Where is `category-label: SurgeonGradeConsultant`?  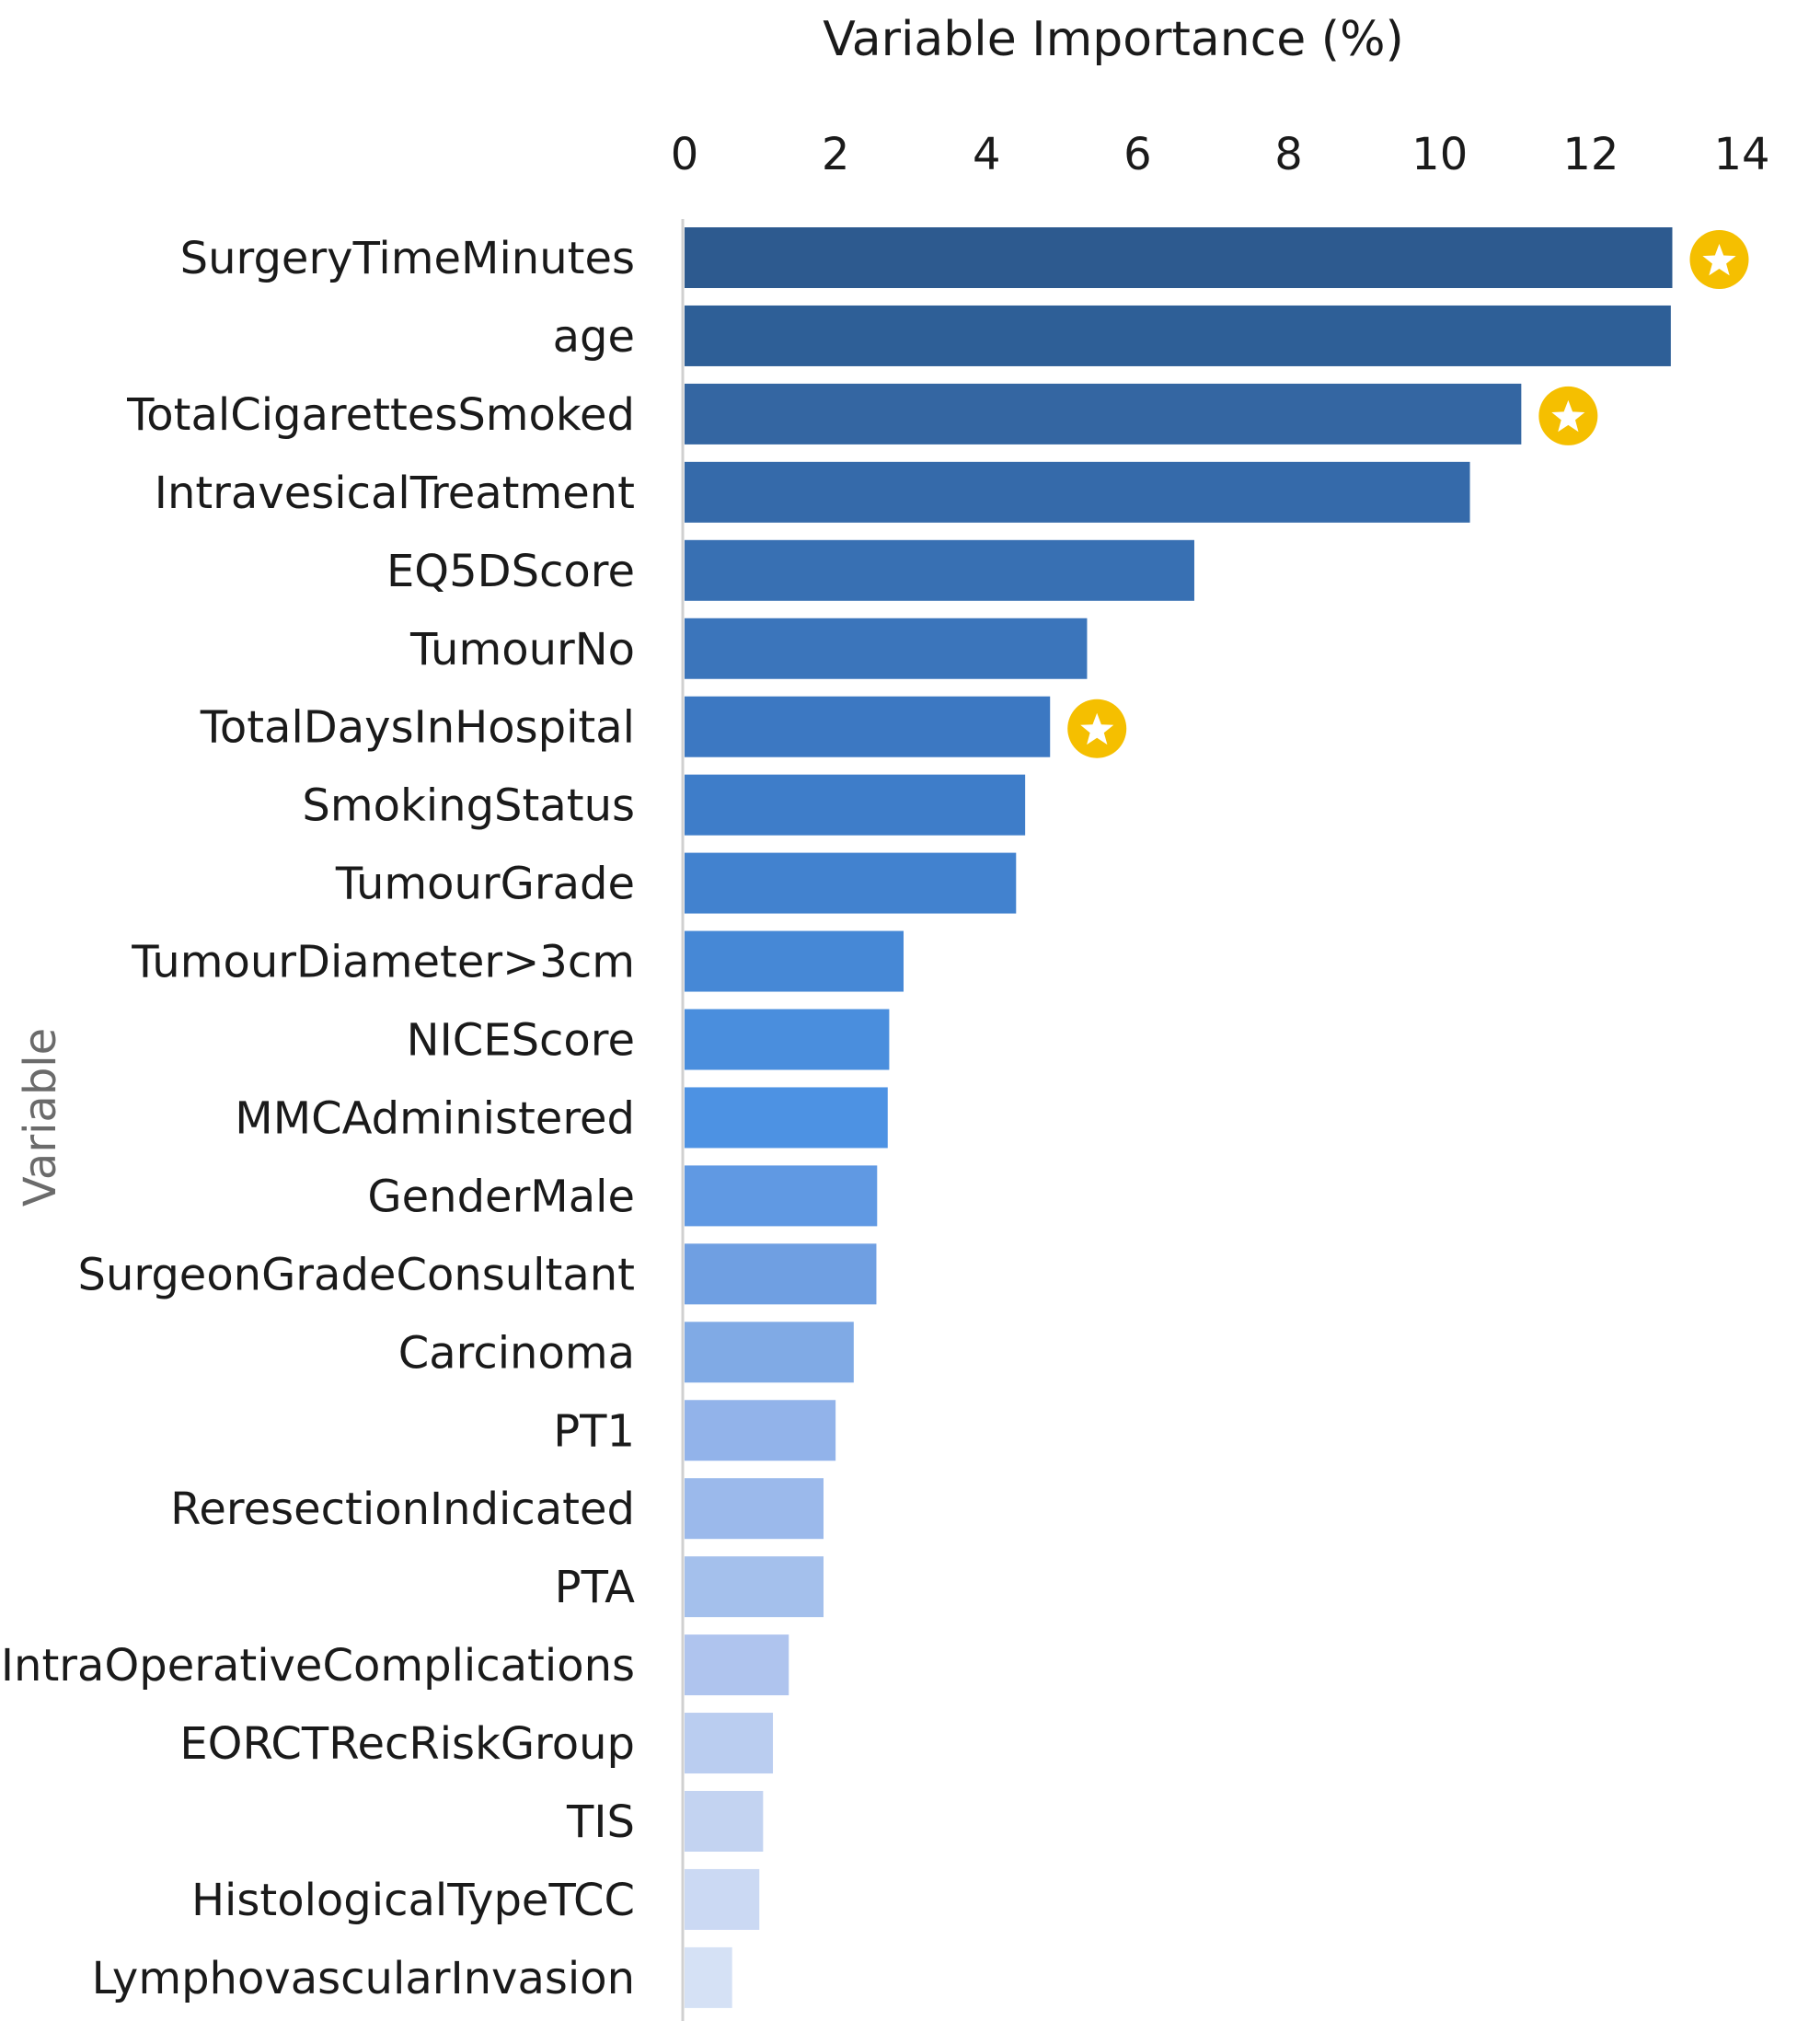 category-label: SurgeonGradeConsultant is located at coordinates (356, 1274).